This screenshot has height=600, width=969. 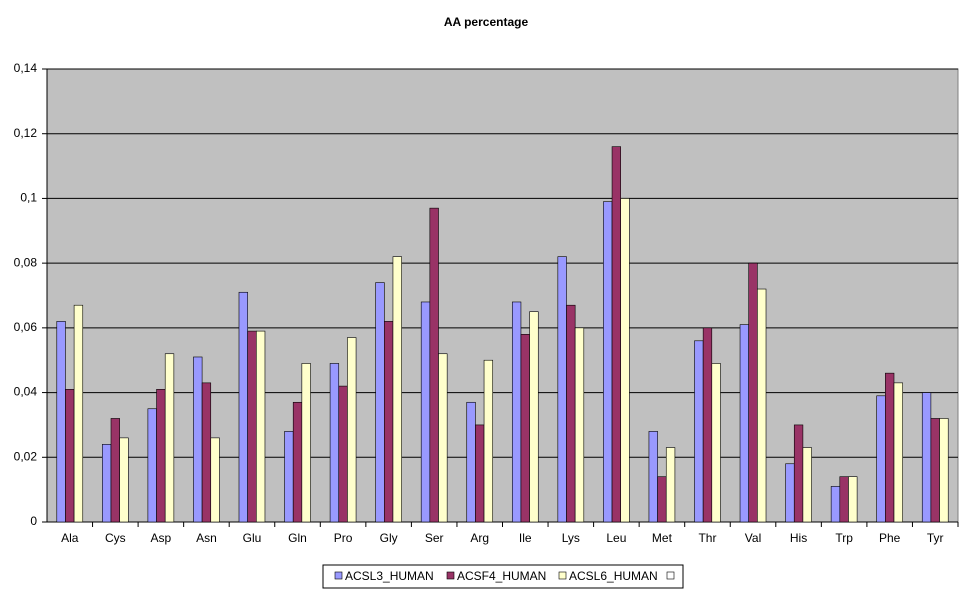 I want to click on x-tick-label: Ser, so click(x=434, y=538).